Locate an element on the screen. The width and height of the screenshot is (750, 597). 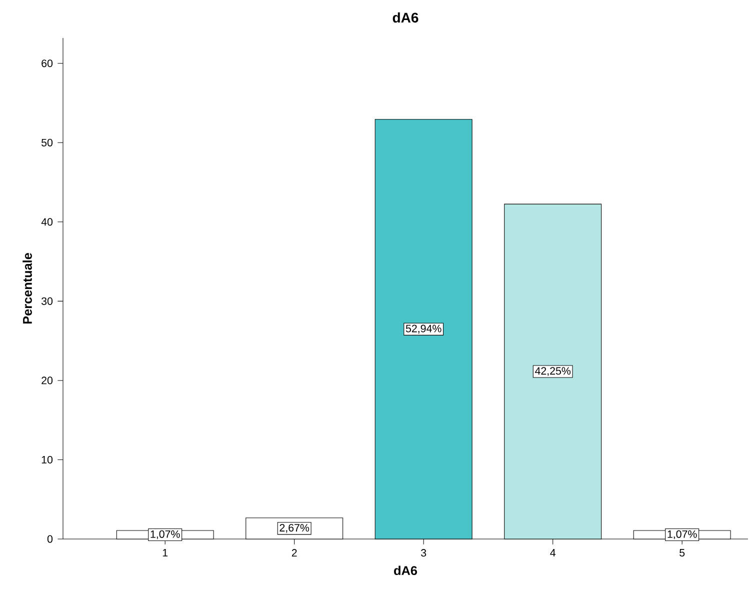
chart-title: dA6 is located at coordinates (405, 17).